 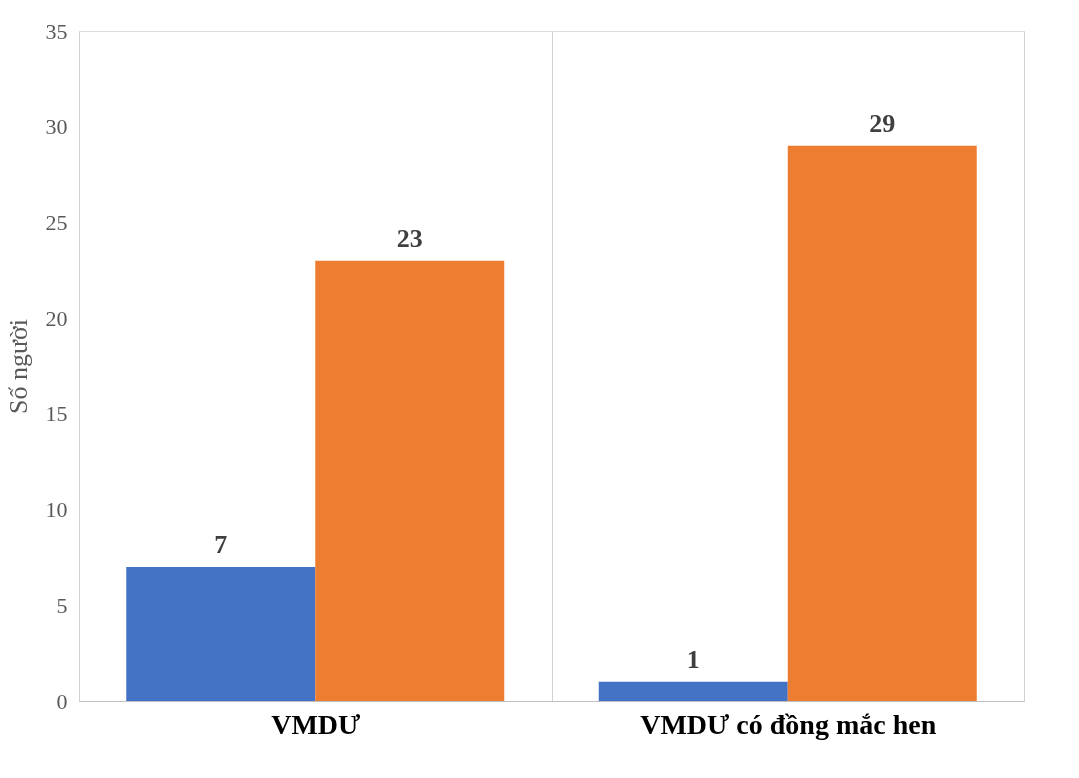 I want to click on y-tick-label: 25, so click(x=56, y=222).